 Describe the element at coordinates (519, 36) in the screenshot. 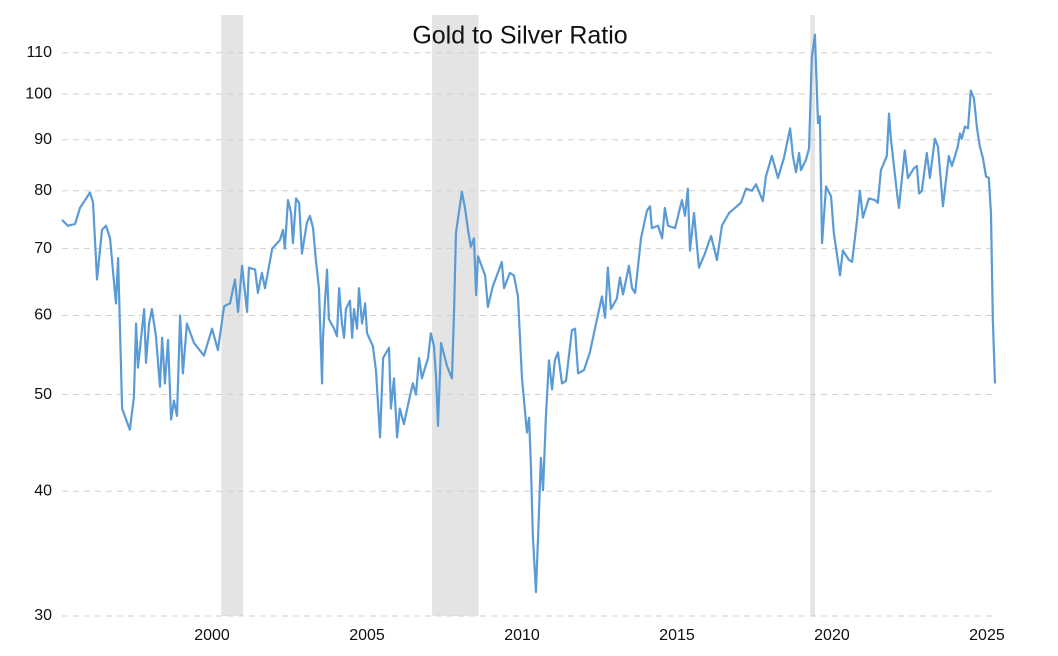

I see `chart-title: Gold to Silver Ratio` at that location.